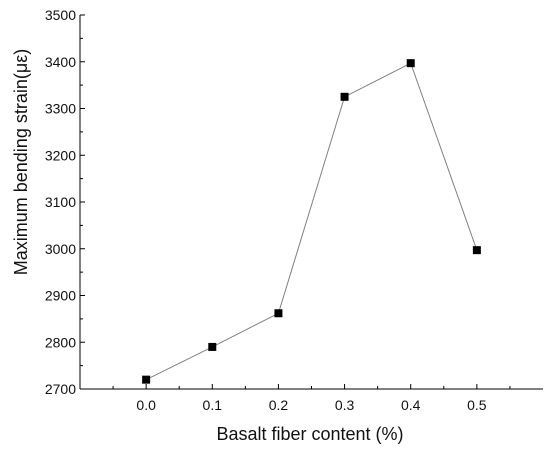  Describe the element at coordinates (60, 109) in the screenshot. I see `y-tick-label: 3300` at that location.